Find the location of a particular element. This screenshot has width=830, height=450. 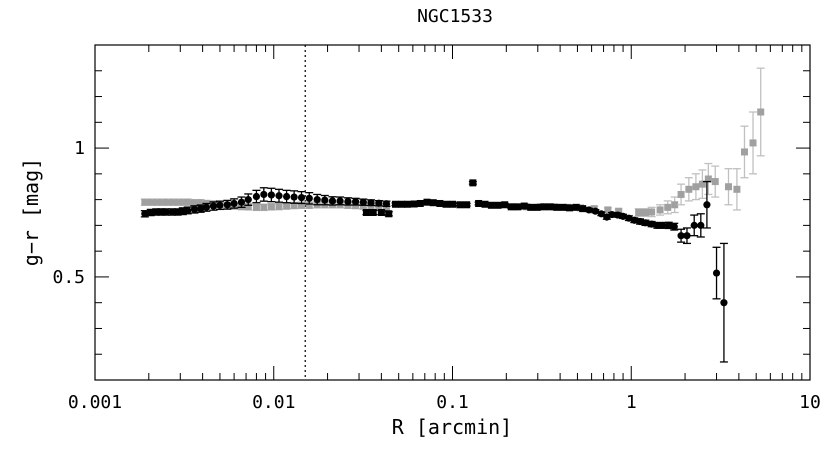

y-tick-label: 0.5 is located at coordinates (68, 277).